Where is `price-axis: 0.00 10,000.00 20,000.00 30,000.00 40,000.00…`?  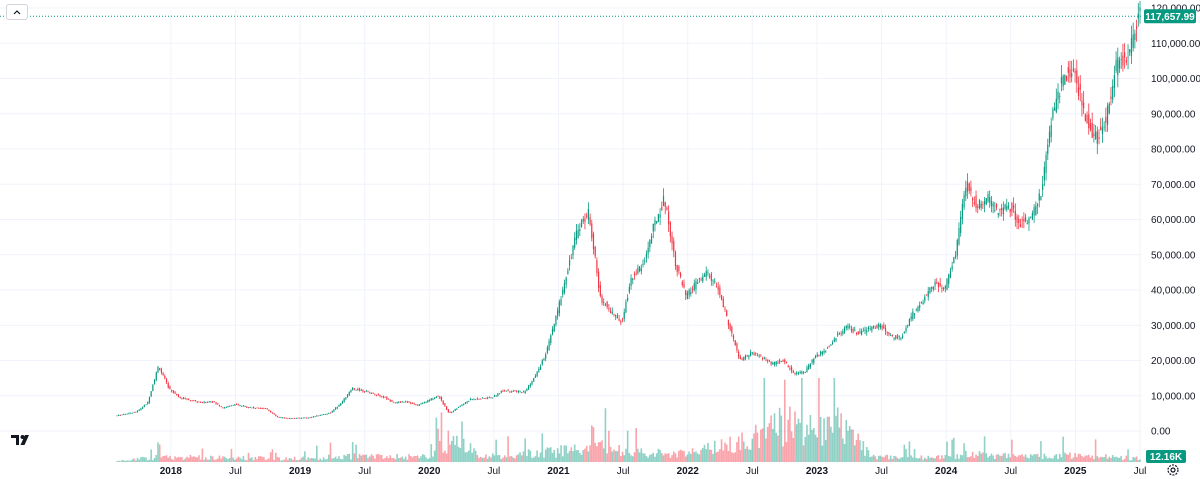
price-axis: 0.00 10,000.00 20,000.00 30,000.00 40,000.00… is located at coordinates (1175, 221).